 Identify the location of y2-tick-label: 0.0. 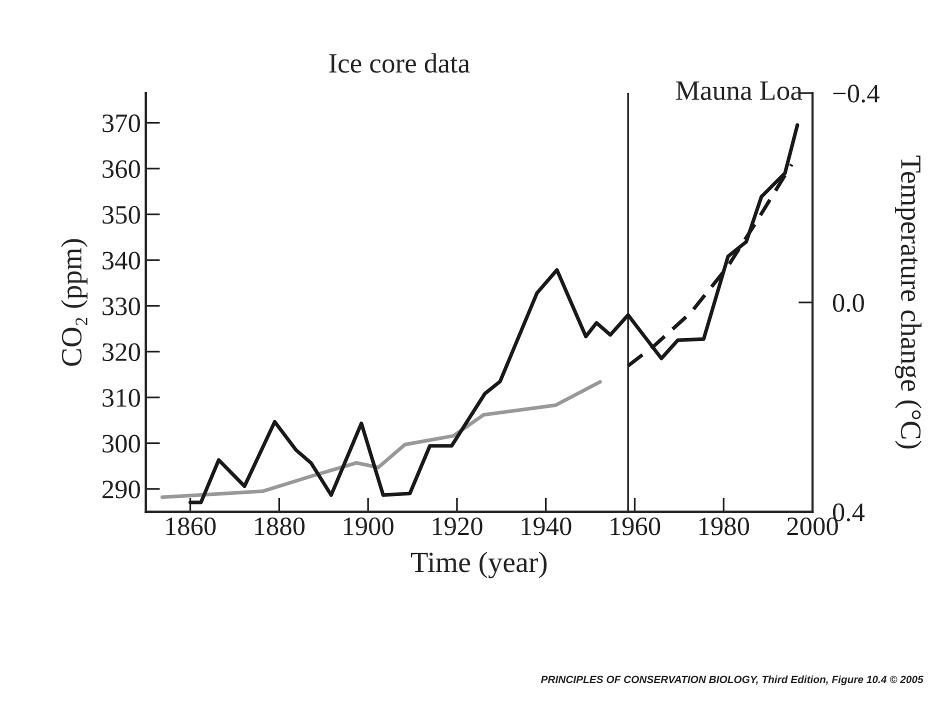
(848, 303).